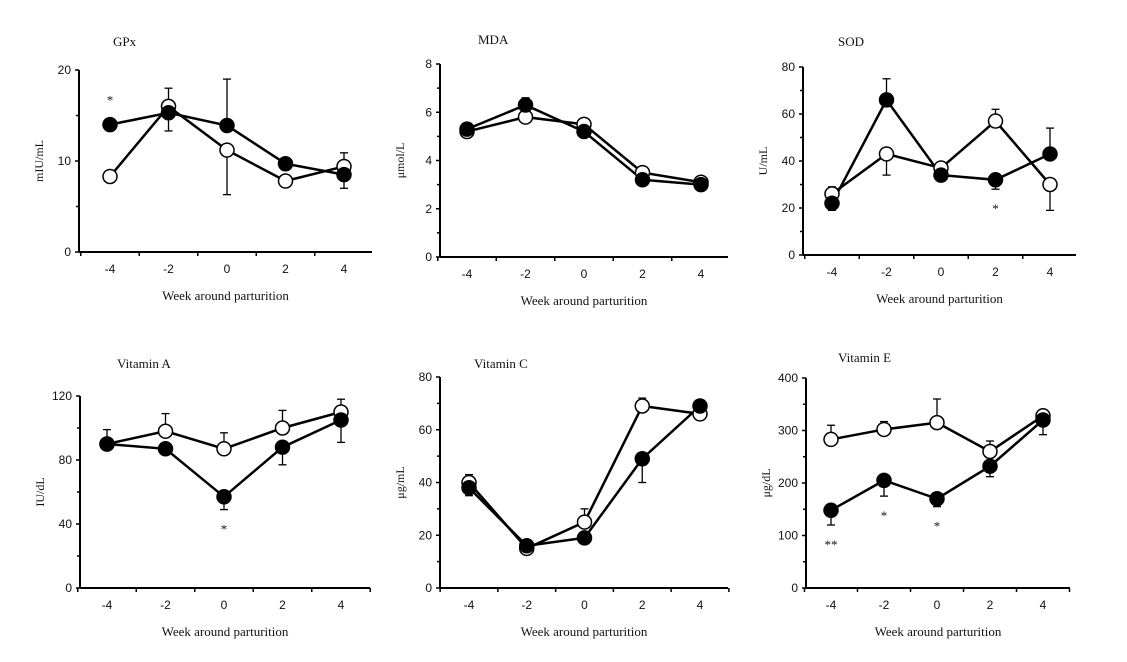 This screenshot has height=662, width=1127. I want to click on y-tick-label: 100, so click(788, 536).